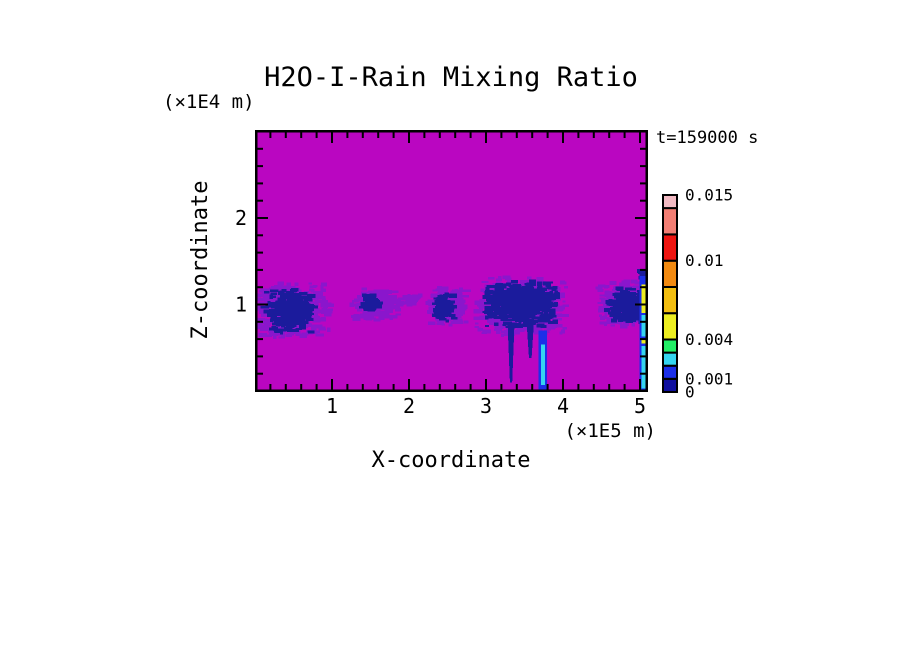 The image size is (904, 654). What do you see at coordinates (241, 261) in the screenshot?
I see `z-tick-labels: 12` at bounding box center [241, 261].